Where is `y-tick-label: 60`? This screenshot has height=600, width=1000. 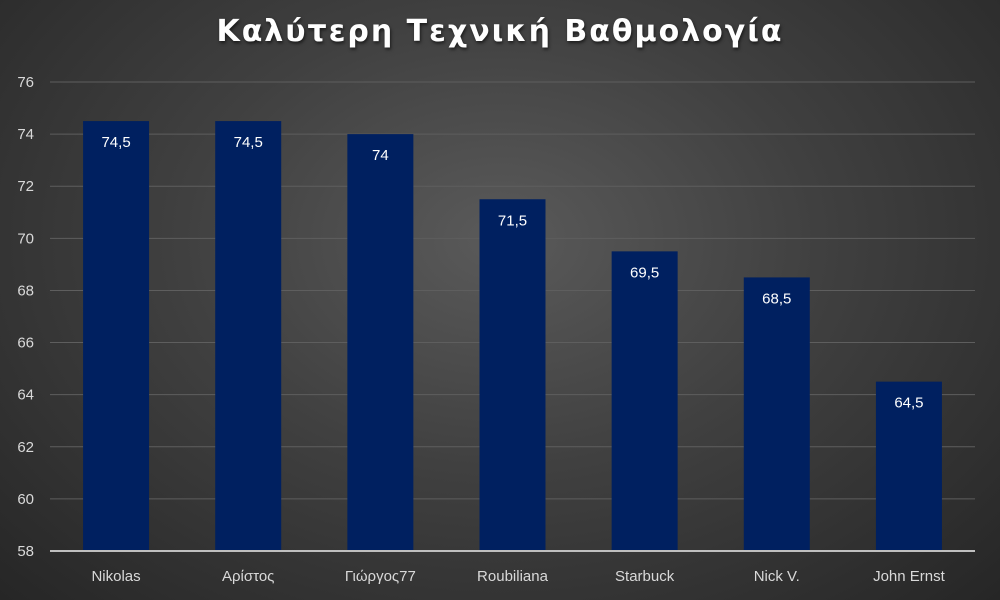 y-tick-label: 60 is located at coordinates (25, 499).